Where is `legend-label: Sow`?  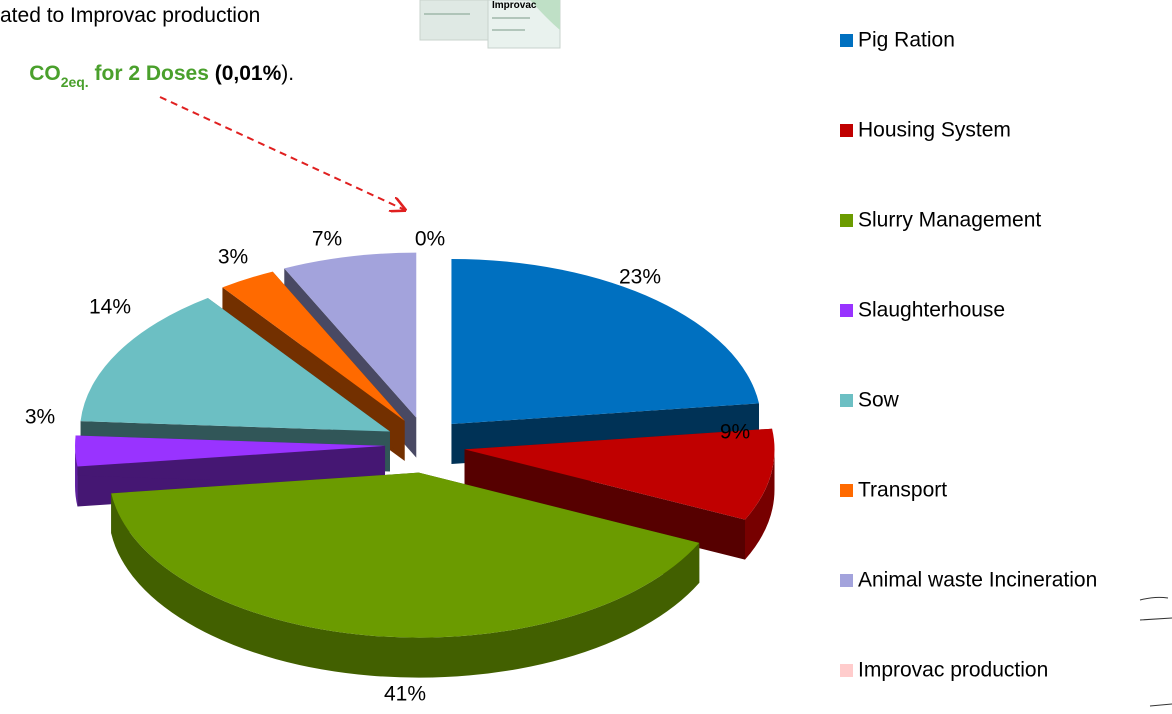
legend-label: Sow is located at coordinates (879, 400).